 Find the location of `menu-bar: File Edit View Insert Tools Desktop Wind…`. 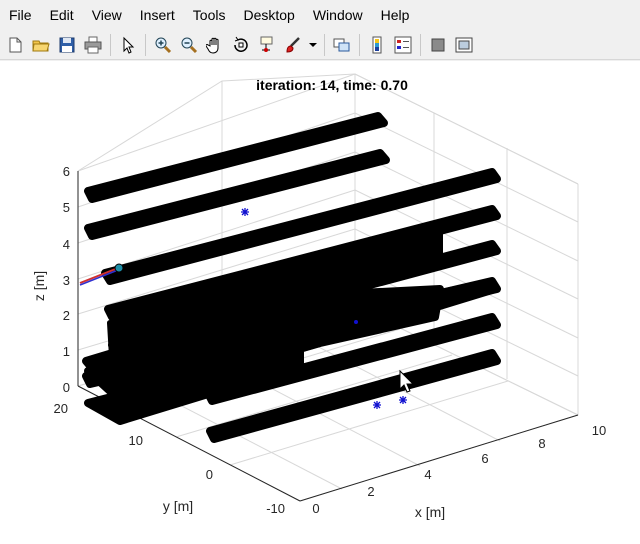

menu-bar: File Edit View Insert Tools Desktop Wind… is located at coordinates (320, 15).